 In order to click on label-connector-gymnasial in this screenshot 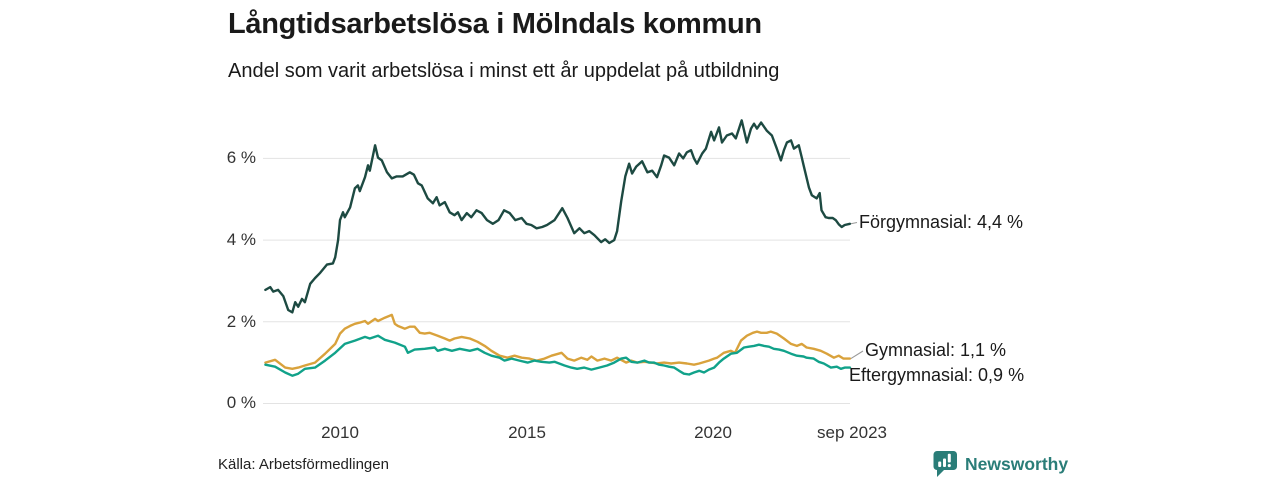, I will do `click(857, 355)`.